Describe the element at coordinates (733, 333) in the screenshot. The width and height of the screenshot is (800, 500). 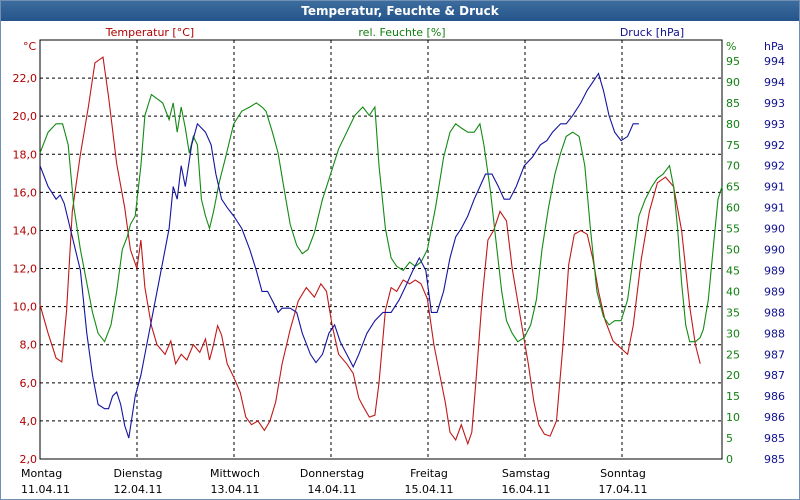
I see `humidity-tick-label: 30` at that location.